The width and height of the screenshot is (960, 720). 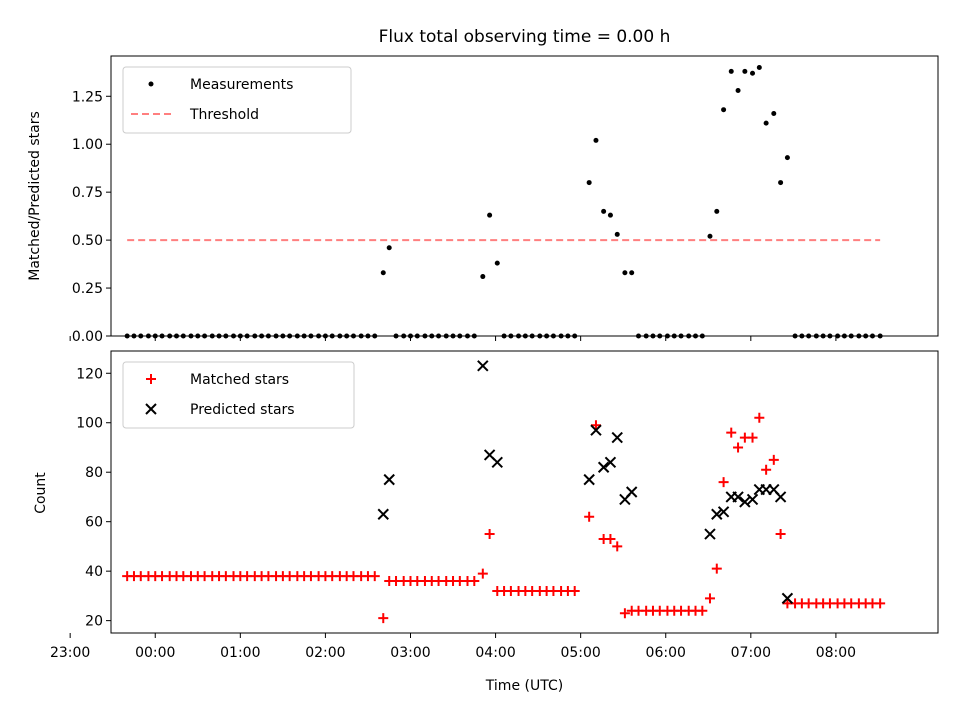 What do you see at coordinates (151, 409) in the screenshot?
I see `legend-predicted-swatch` at bounding box center [151, 409].